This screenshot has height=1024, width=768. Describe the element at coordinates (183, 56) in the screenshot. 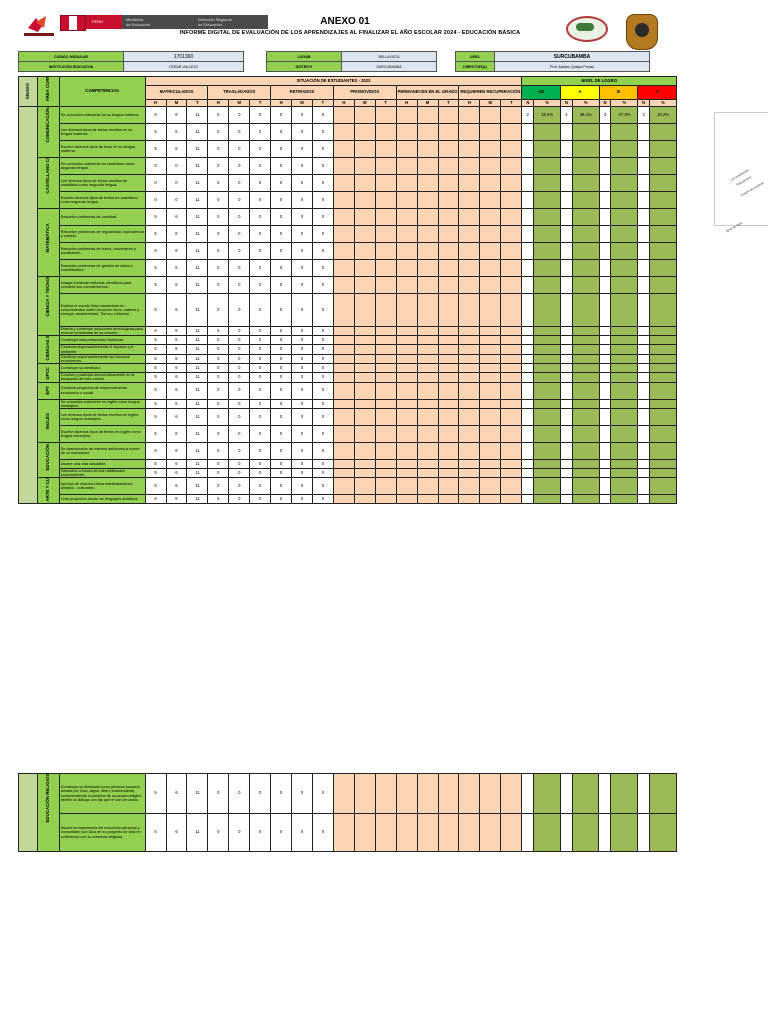

I see `codigo-modular-value: 1701390` at that location.